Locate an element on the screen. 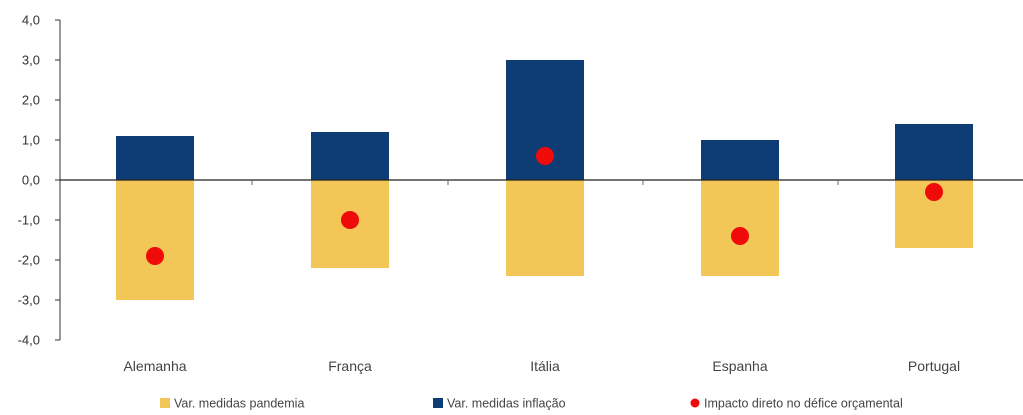 This screenshot has height=415, width=1023. point-impacto-itália is located at coordinates (545, 156).